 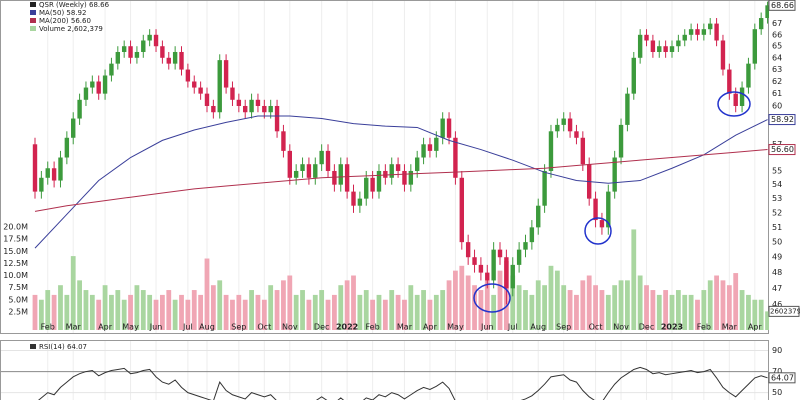 I want to click on legend-label: Volume 2,602,379, so click(x=71, y=29).